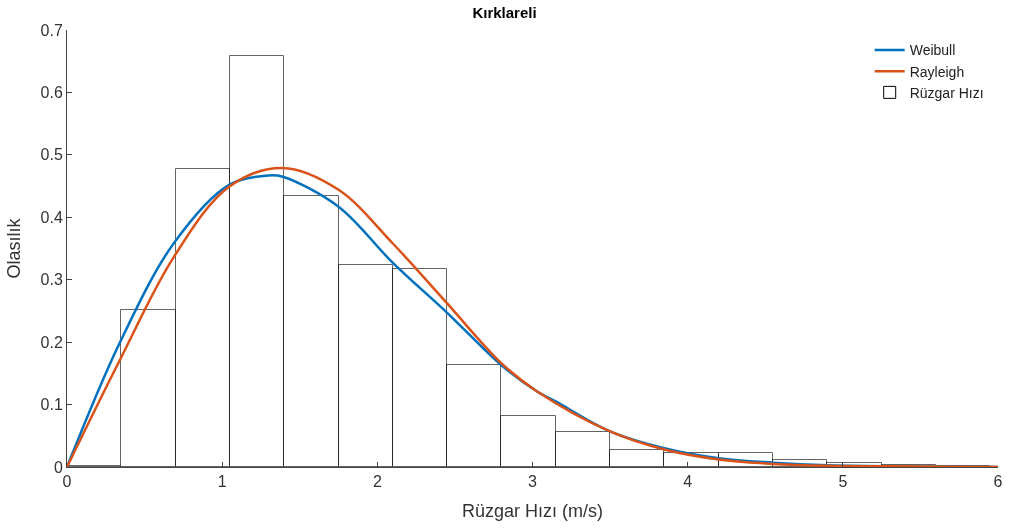  What do you see at coordinates (51, 155) in the screenshot?
I see `y-tick-label: 0.5` at bounding box center [51, 155].